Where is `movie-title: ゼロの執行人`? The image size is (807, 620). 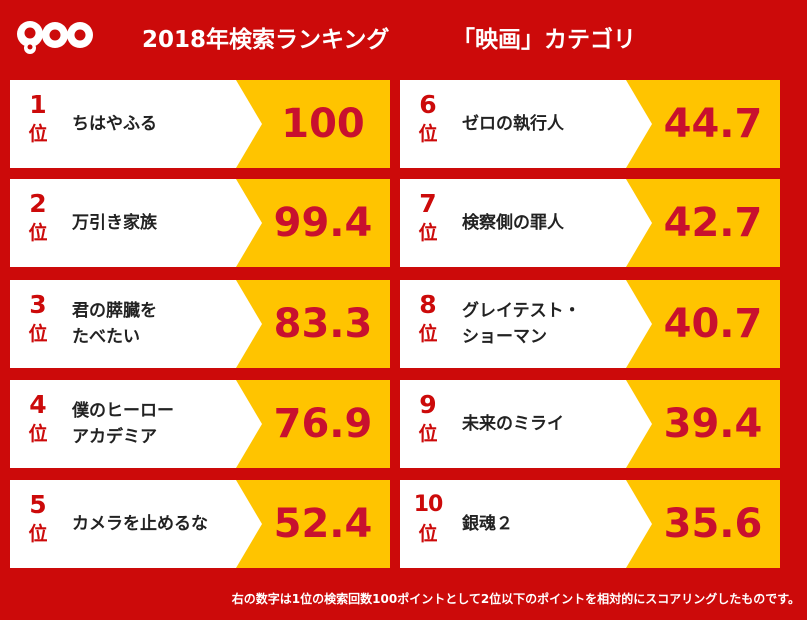
movie-title: ゼロの執行人 is located at coordinates (552, 124).